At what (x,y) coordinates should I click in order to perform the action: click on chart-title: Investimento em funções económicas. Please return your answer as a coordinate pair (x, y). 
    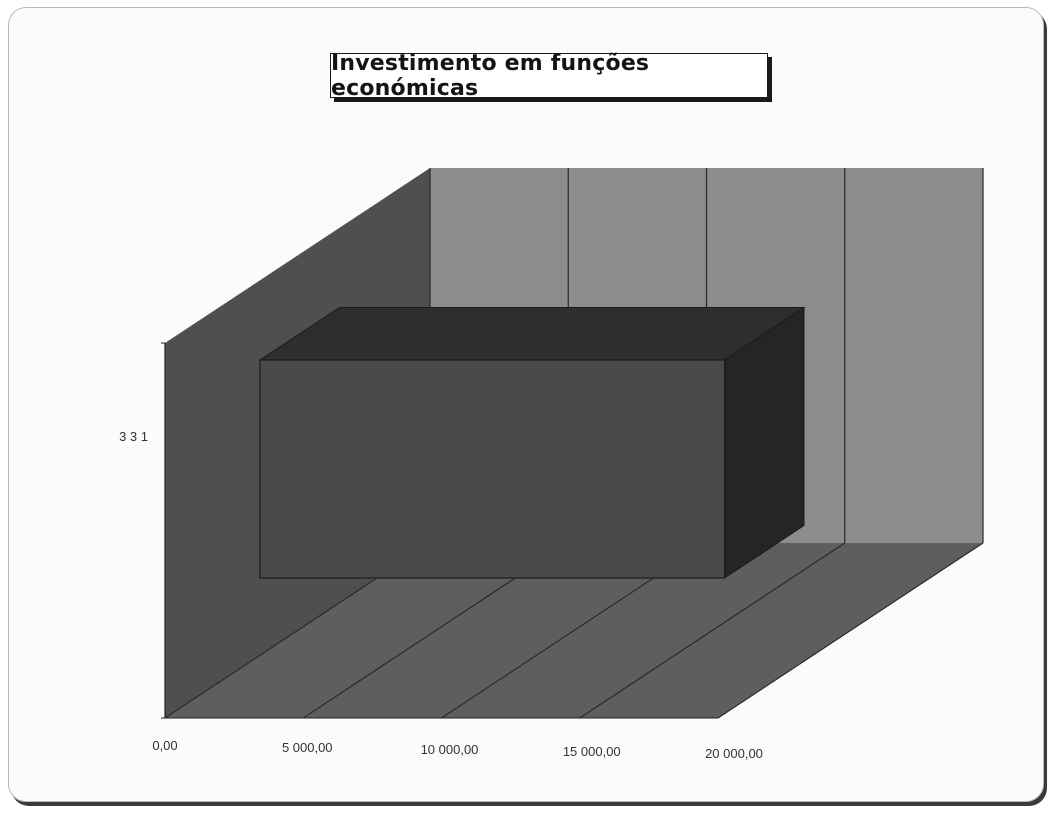
    Looking at the image, I should click on (490, 75).